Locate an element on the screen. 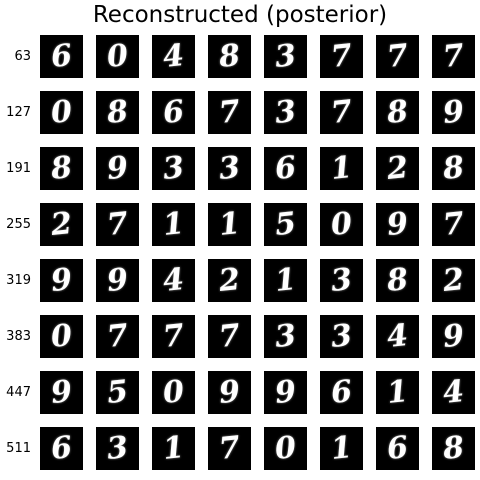 The image size is (480, 480). row-label: 511 is located at coordinates (18, 448).